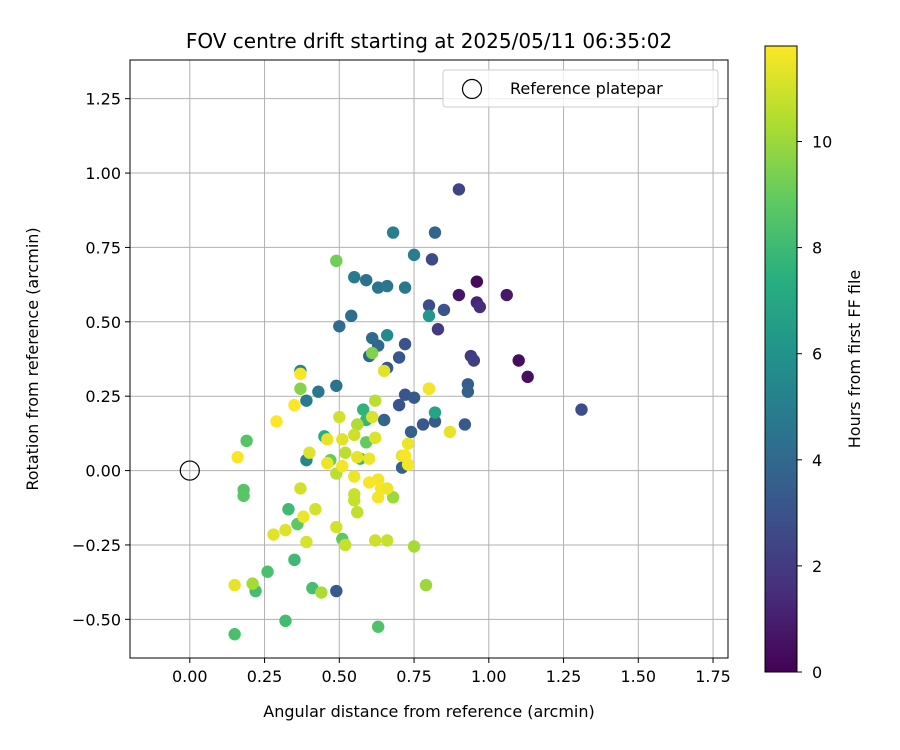 The height and width of the screenshot is (750, 900). I want to click on colorbar-label: Hours from first FF file, so click(854, 359).